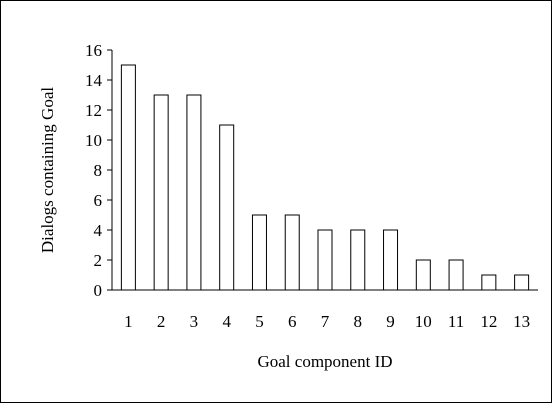 This screenshot has height=403, width=552. Describe the element at coordinates (93, 50) in the screenshot. I see `y-tick-label: 16` at that location.